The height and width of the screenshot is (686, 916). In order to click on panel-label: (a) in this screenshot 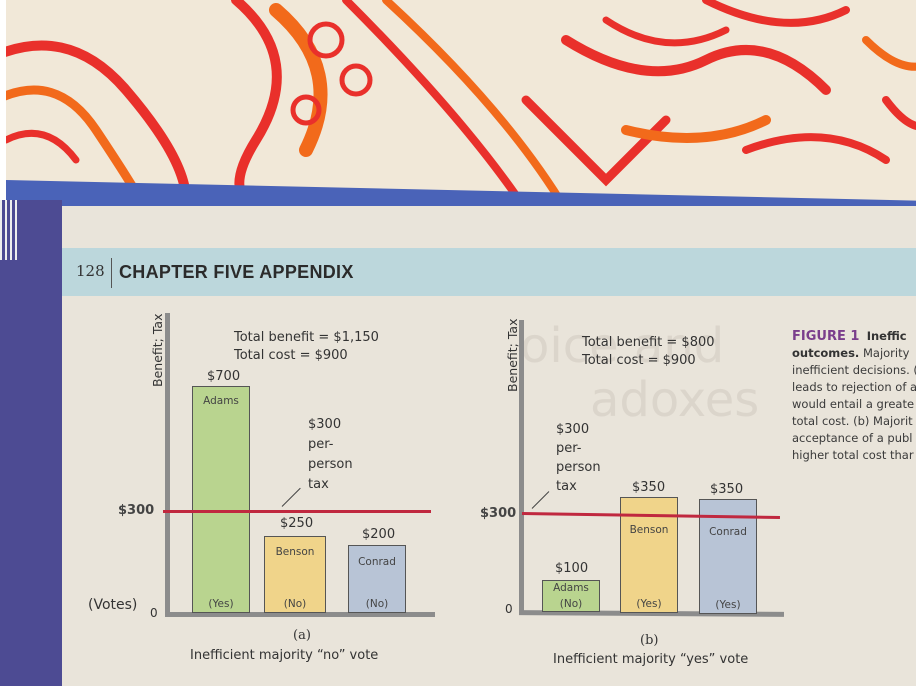, I will do `click(302, 635)`.